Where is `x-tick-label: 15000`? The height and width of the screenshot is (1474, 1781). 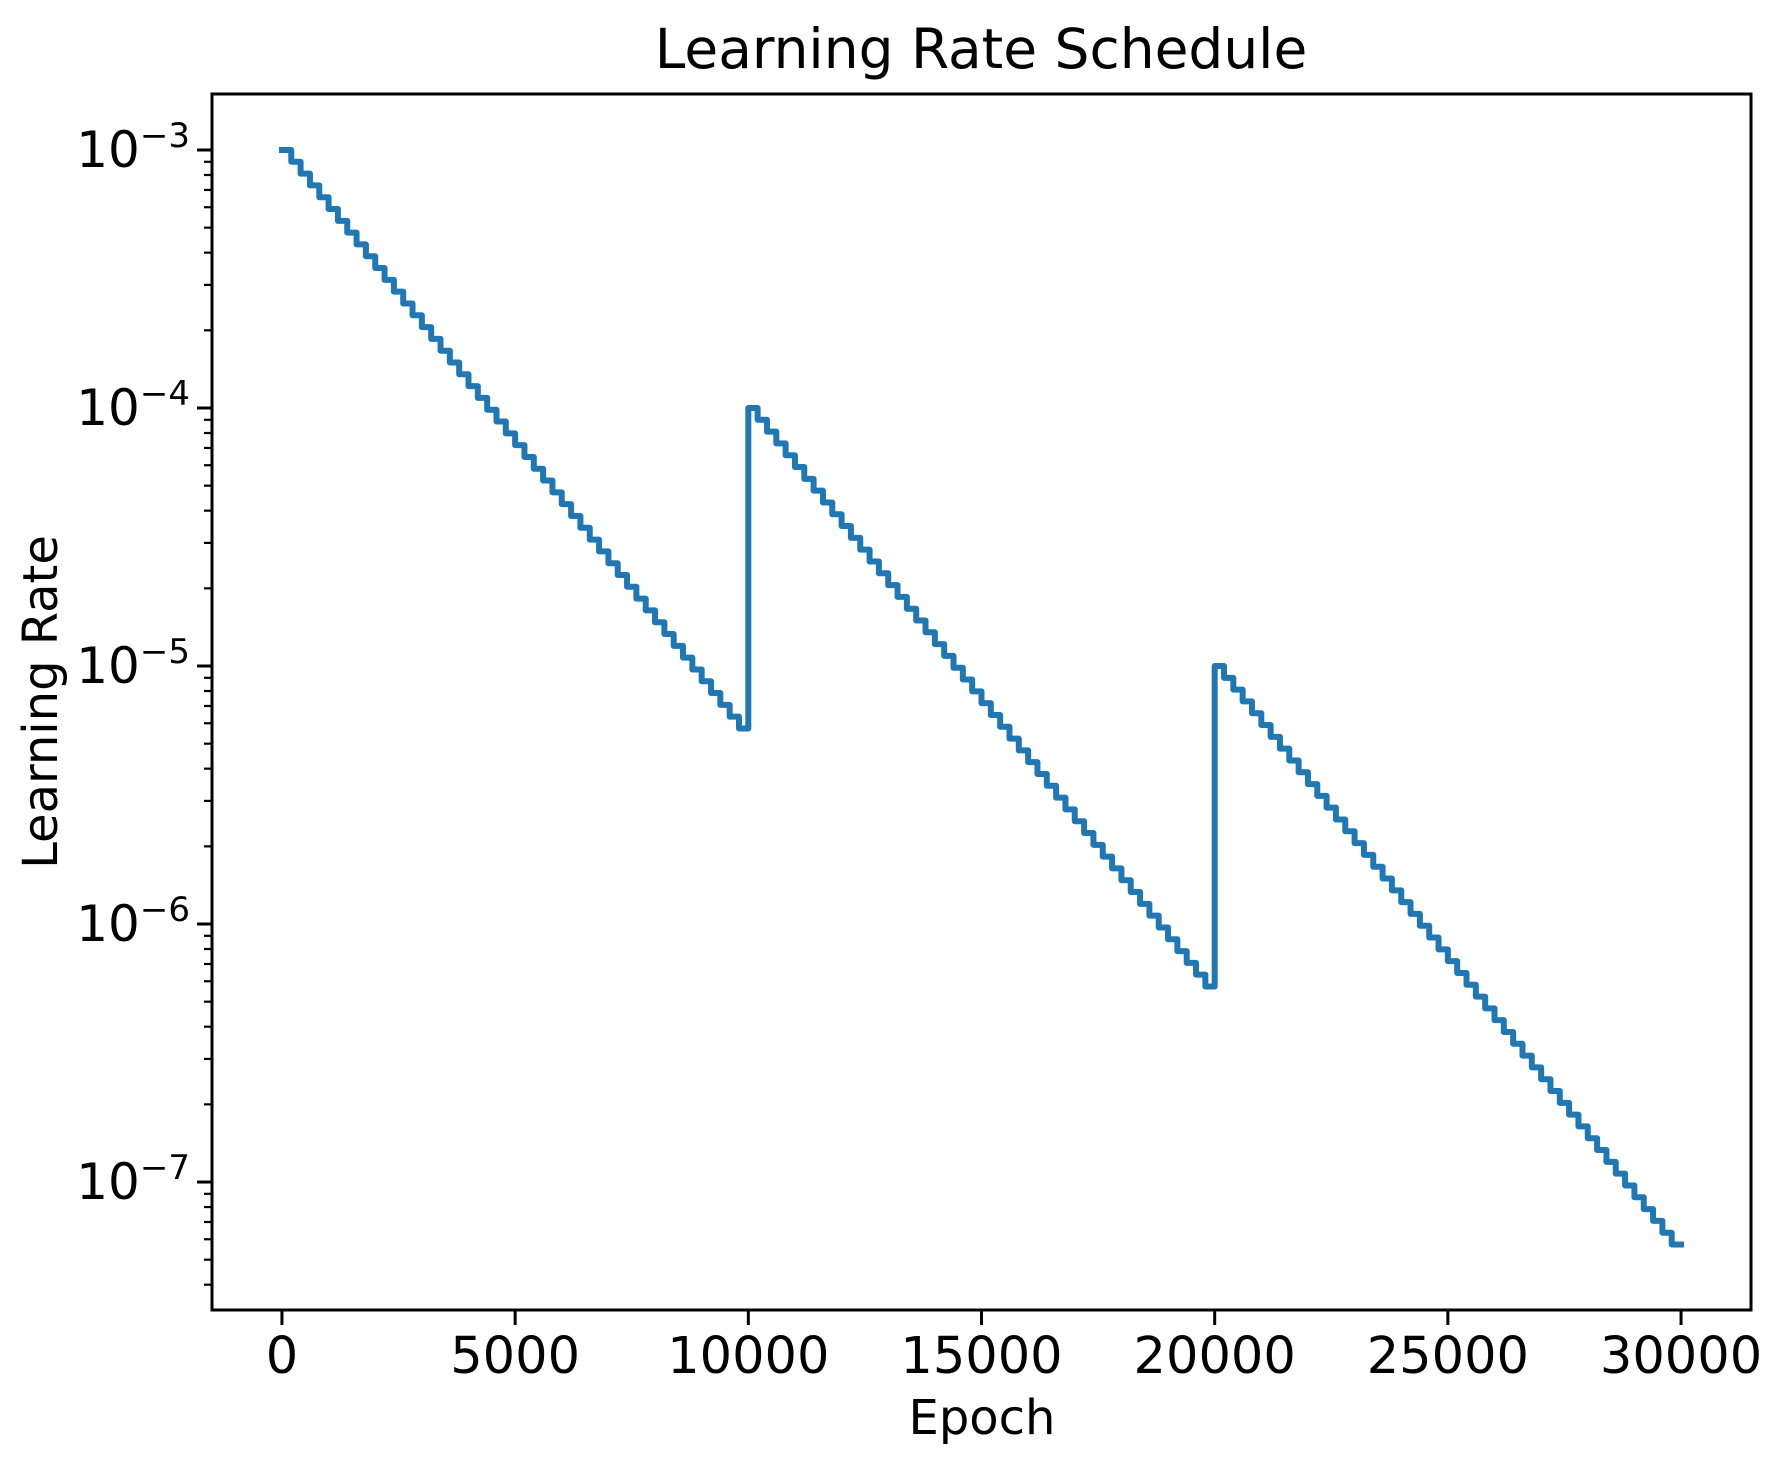
x-tick-label: 15000 is located at coordinates (981, 1356).